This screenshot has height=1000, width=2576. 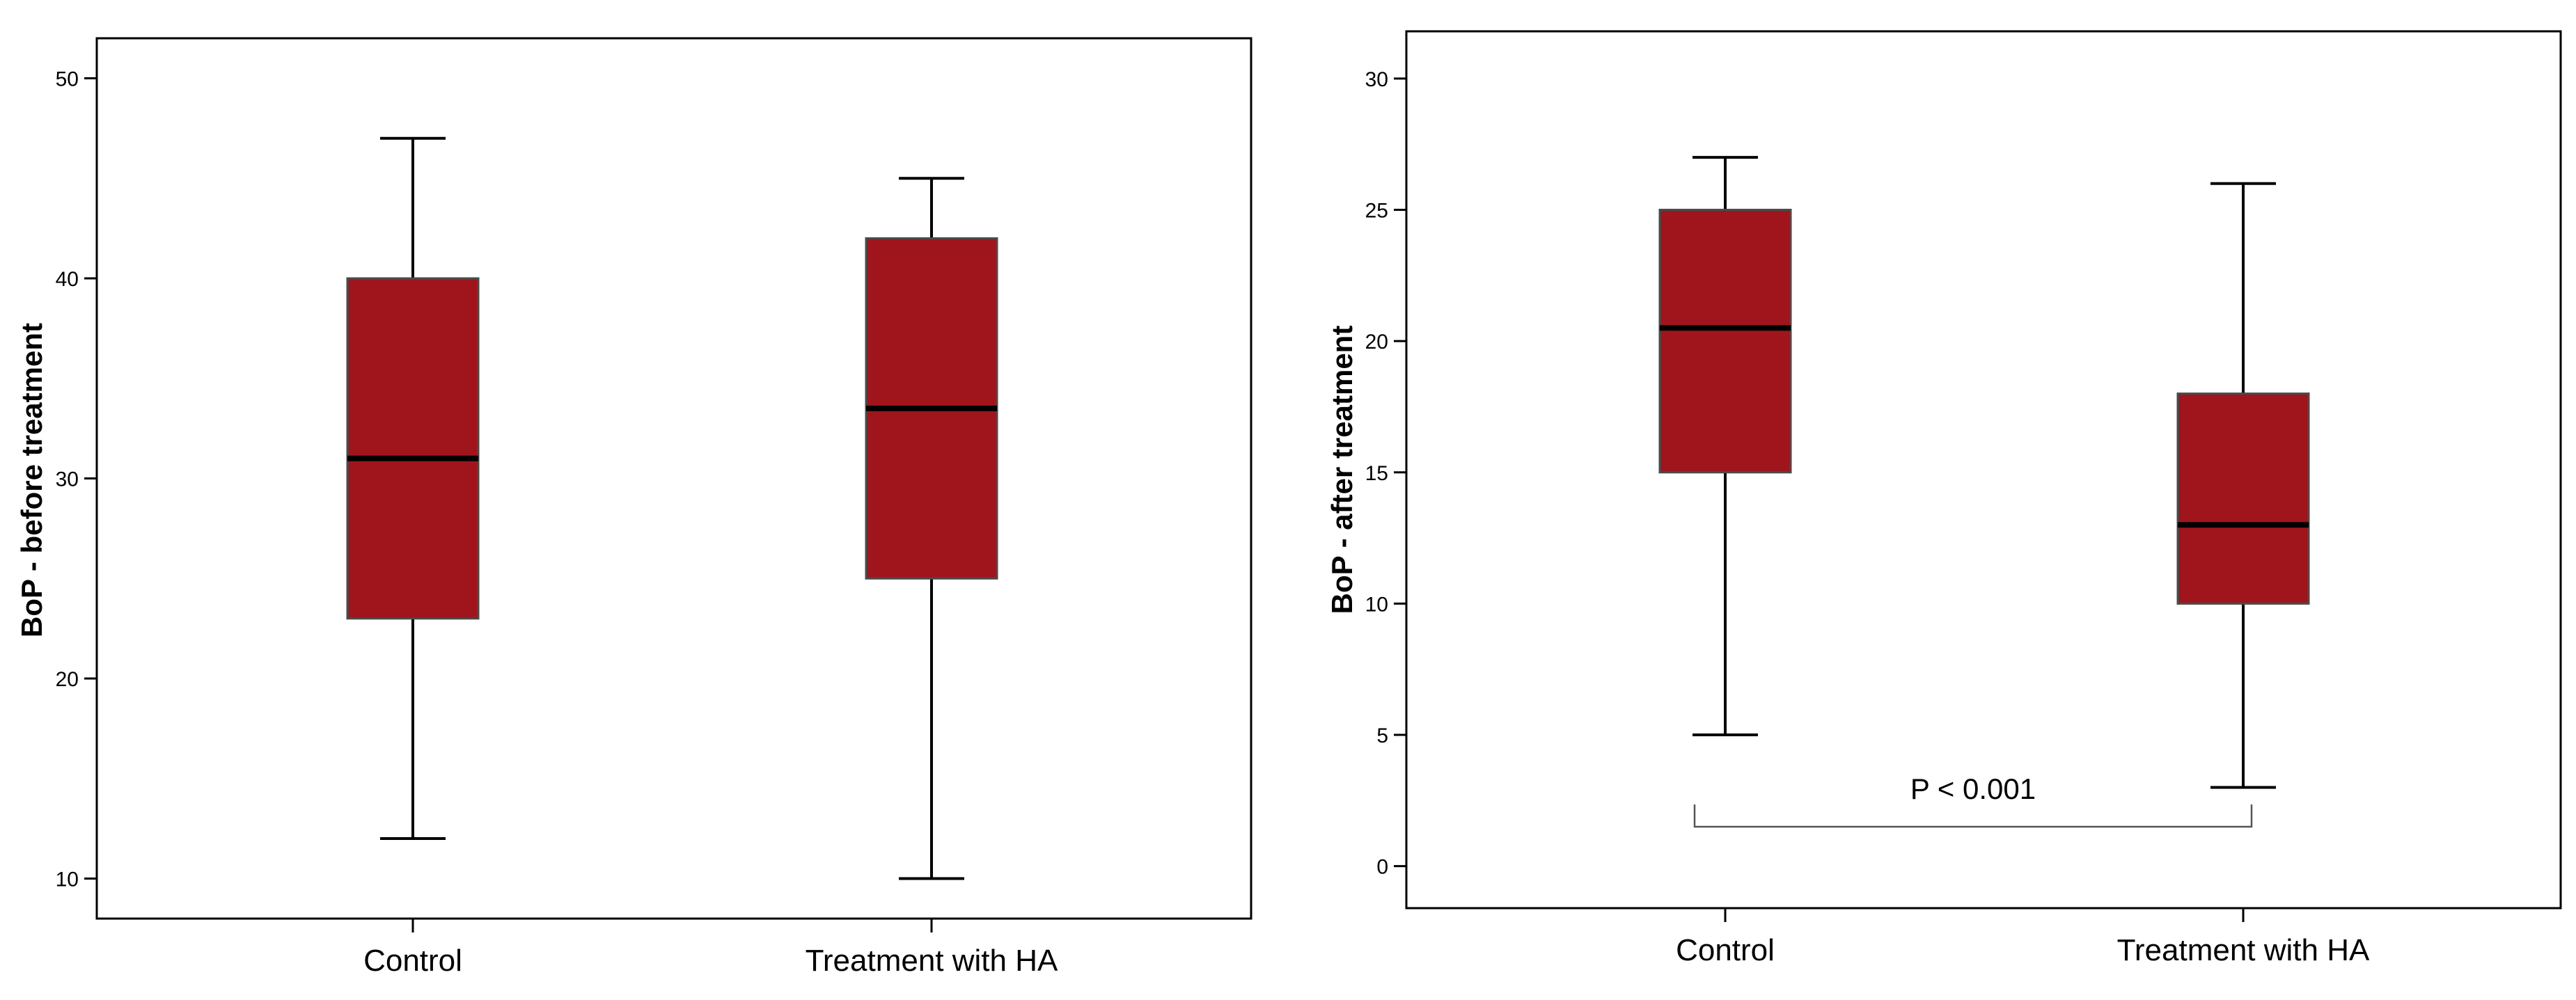 I want to click on y-tick-label: 15, so click(x=1376, y=473).